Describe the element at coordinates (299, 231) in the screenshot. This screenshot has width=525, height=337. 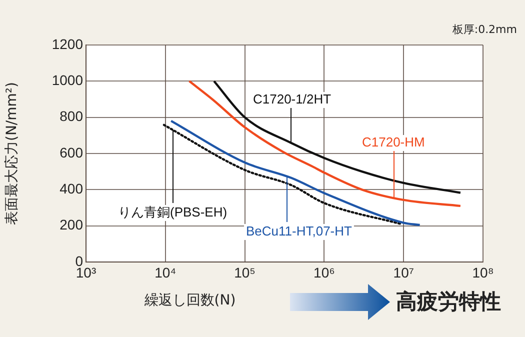
I see `series-label: BeCu11-HT,07-HT` at that location.